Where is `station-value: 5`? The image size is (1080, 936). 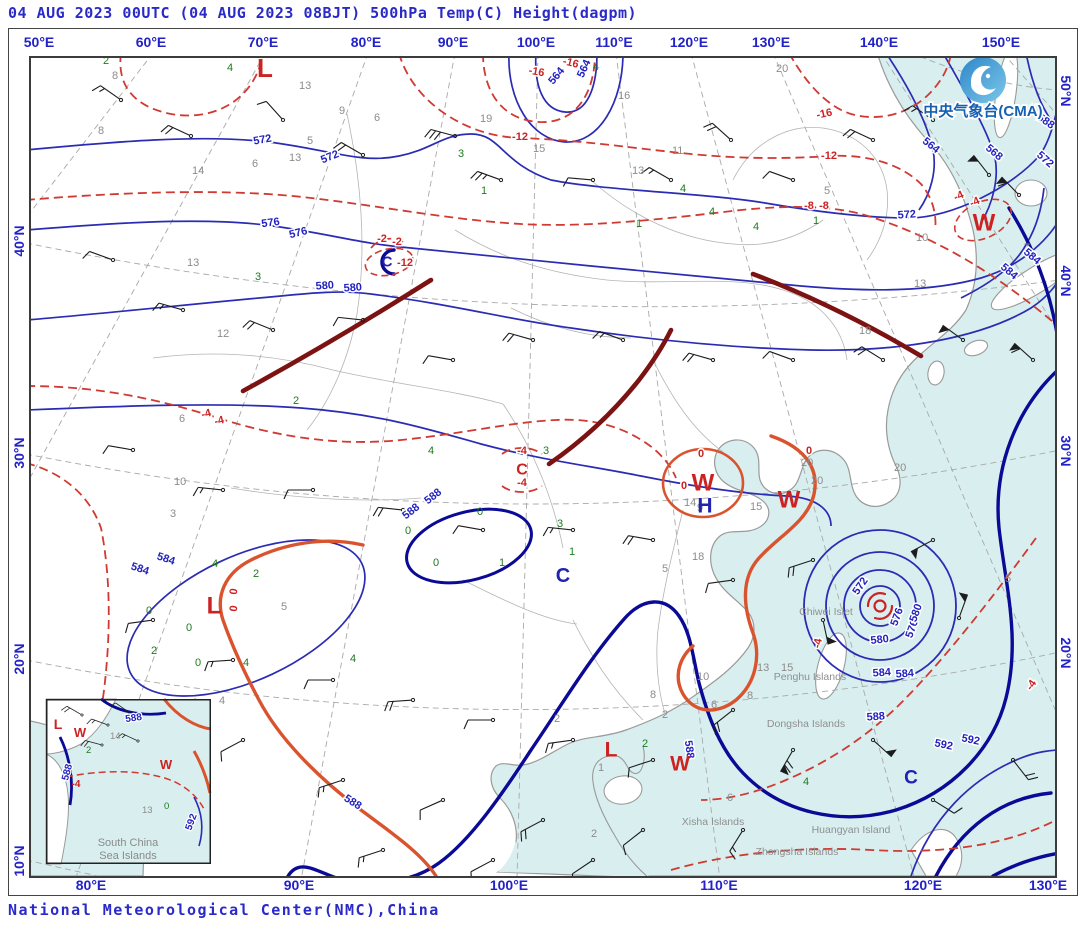 station-value: 5 is located at coordinates (310, 141).